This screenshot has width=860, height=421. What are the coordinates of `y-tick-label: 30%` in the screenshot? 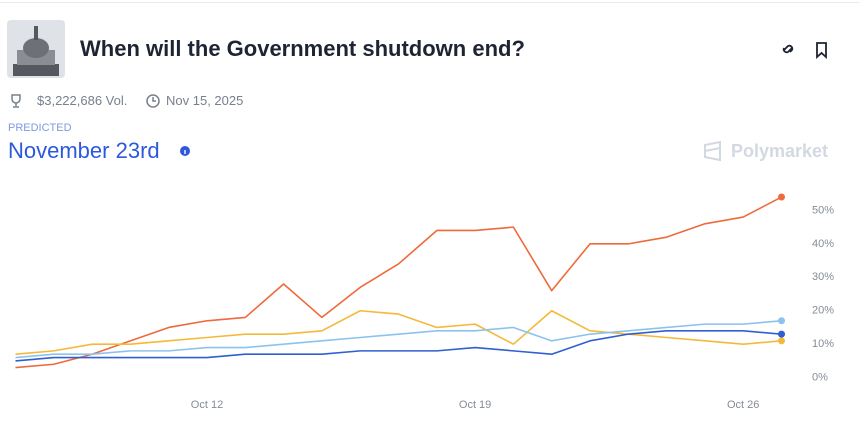 It's located at (823, 277).